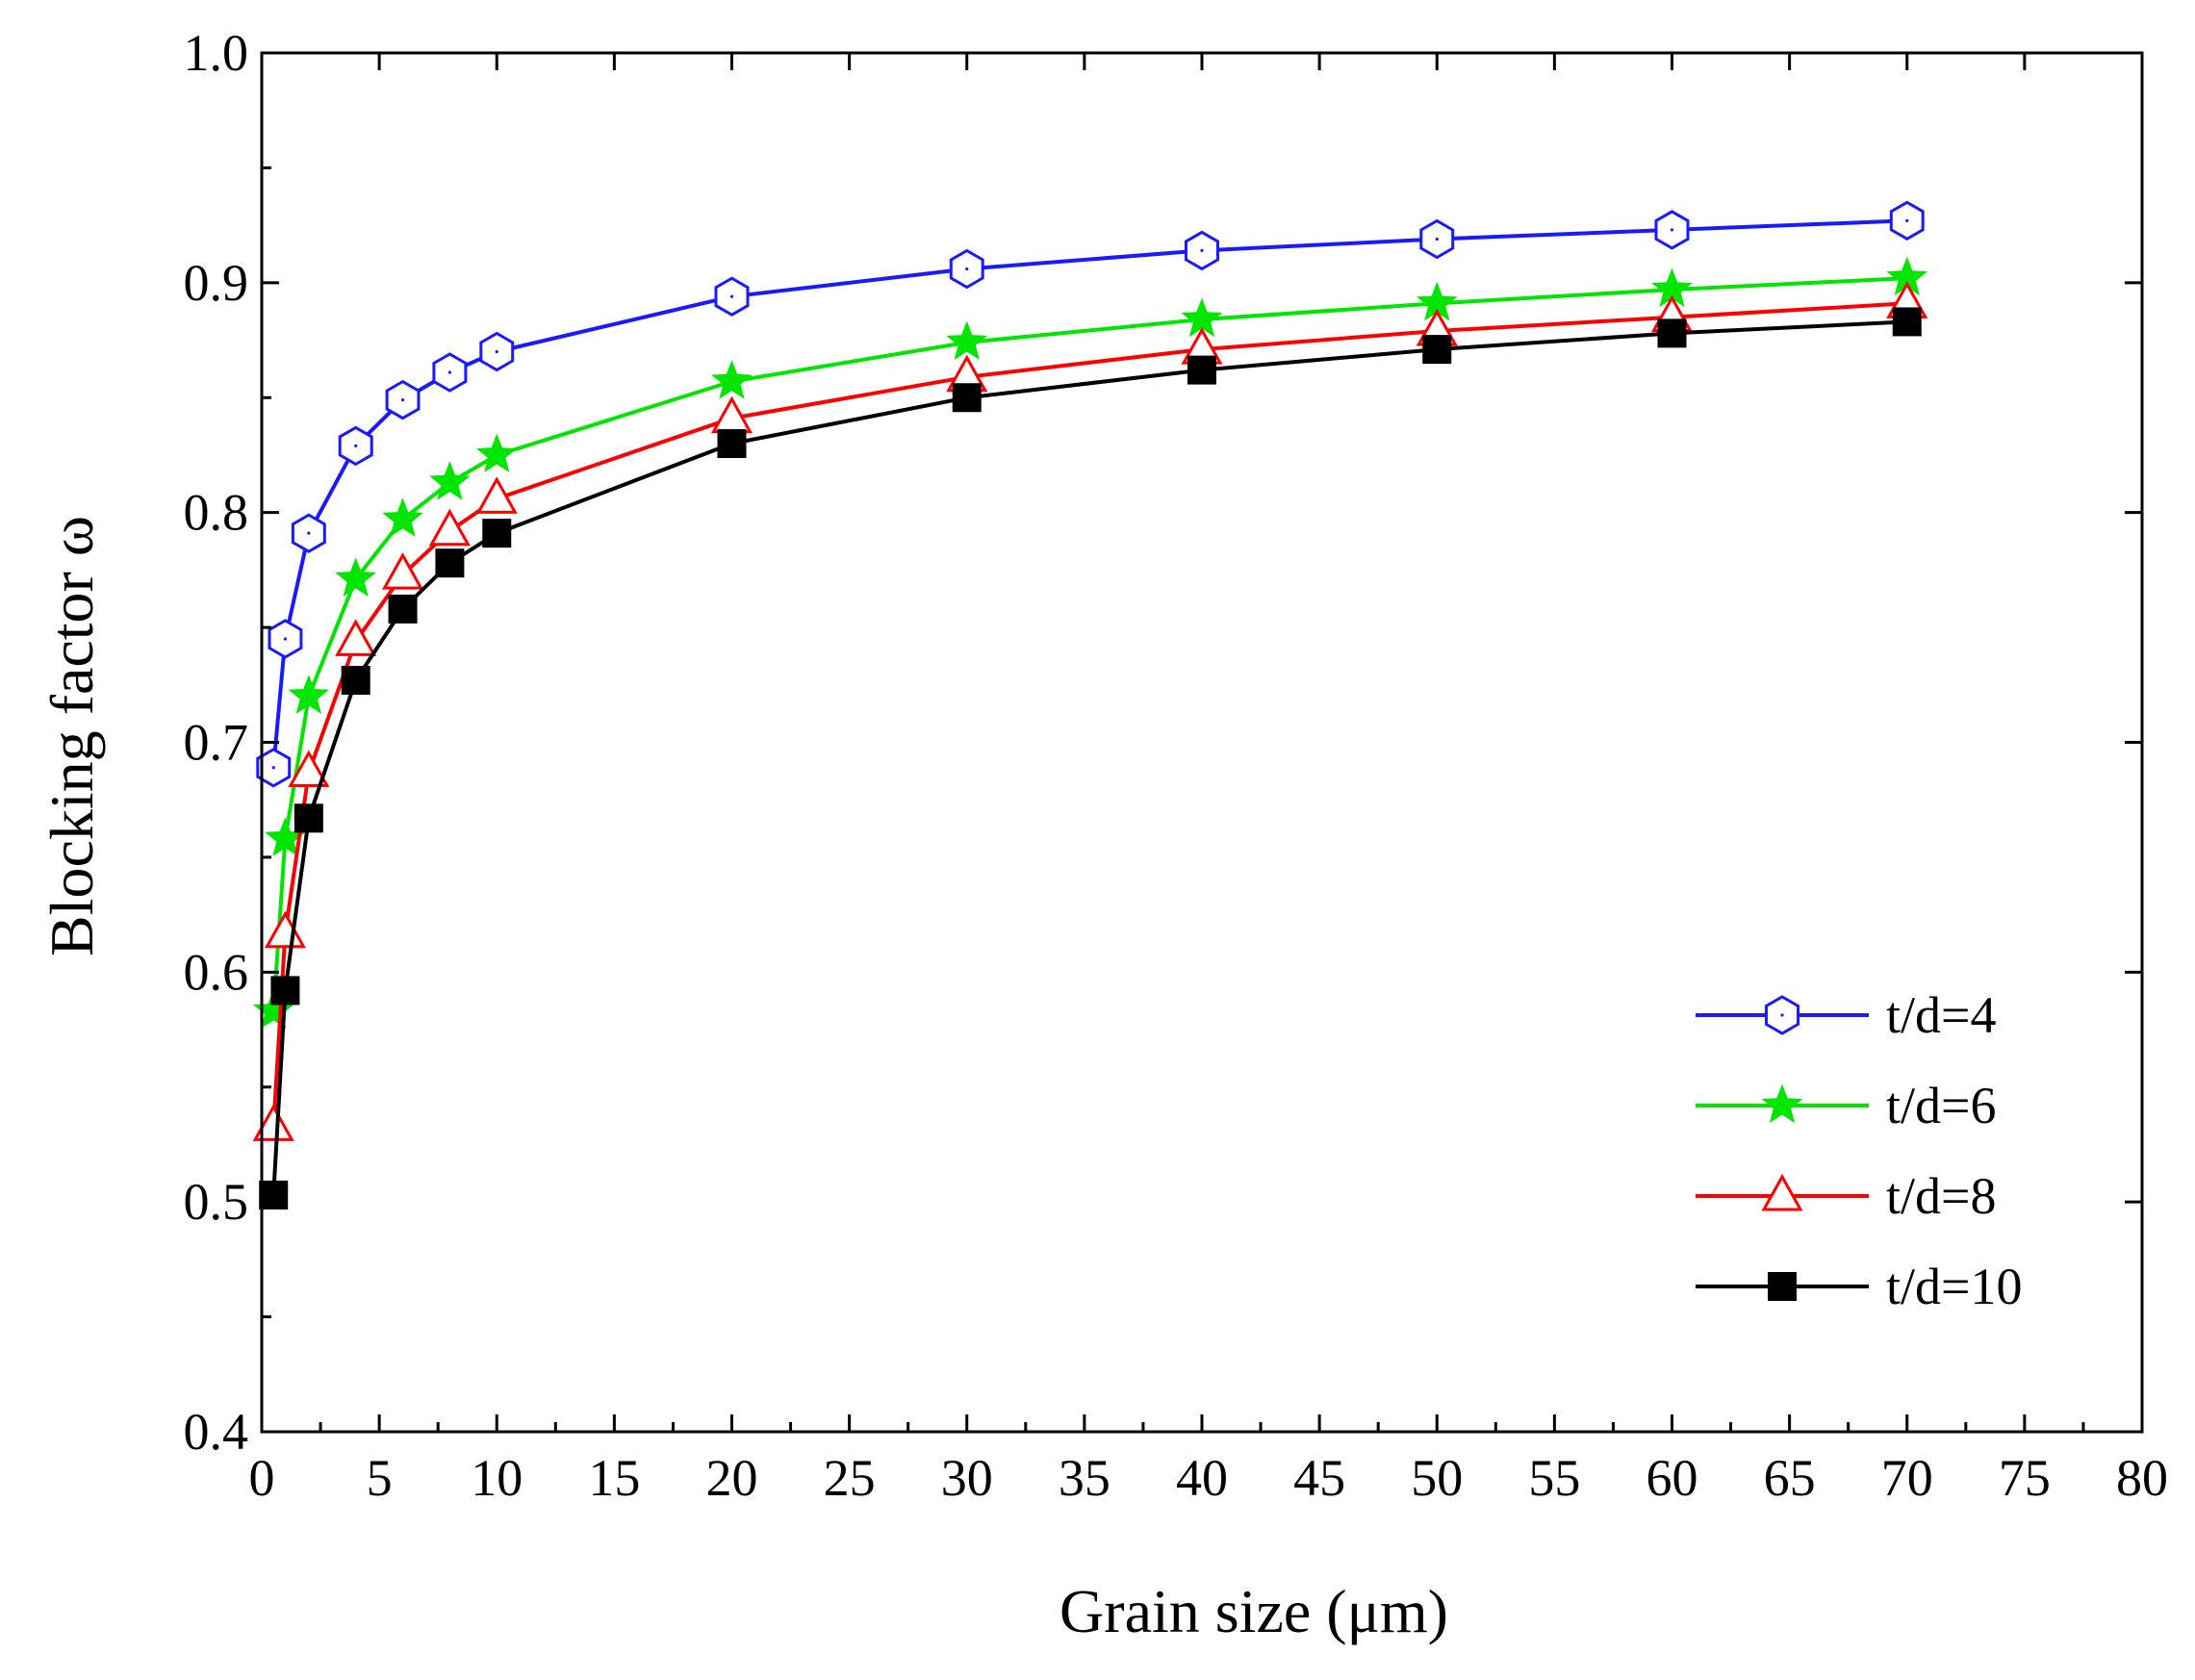 Image resolution: width=2195 pixels, height=1680 pixels. I want to click on legend-item-t-d-10: t/d=10, so click(1859, 1286).